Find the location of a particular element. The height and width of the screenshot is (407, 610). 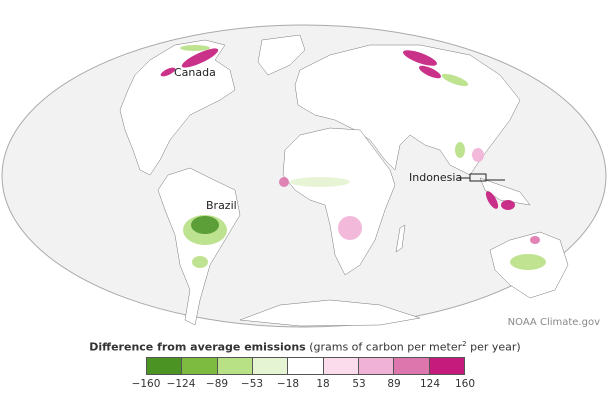

north-america is located at coordinates (177, 107).